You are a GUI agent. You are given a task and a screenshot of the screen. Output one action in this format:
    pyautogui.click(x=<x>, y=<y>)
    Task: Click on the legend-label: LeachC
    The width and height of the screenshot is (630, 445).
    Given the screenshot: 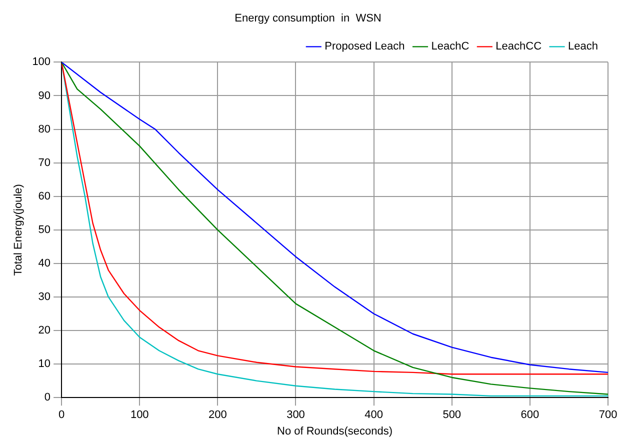 What is the action you would take?
    pyautogui.click(x=450, y=46)
    